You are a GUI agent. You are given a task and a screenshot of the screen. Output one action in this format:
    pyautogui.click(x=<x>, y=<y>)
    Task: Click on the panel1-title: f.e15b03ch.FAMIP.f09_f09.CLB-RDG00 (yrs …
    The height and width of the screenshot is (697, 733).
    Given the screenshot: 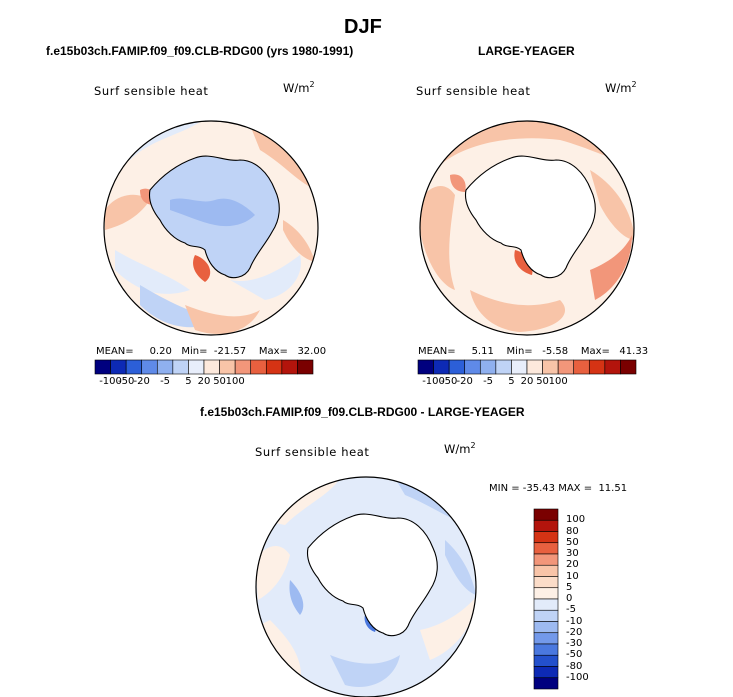 What is the action you would take?
    pyautogui.click(x=200, y=51)
    